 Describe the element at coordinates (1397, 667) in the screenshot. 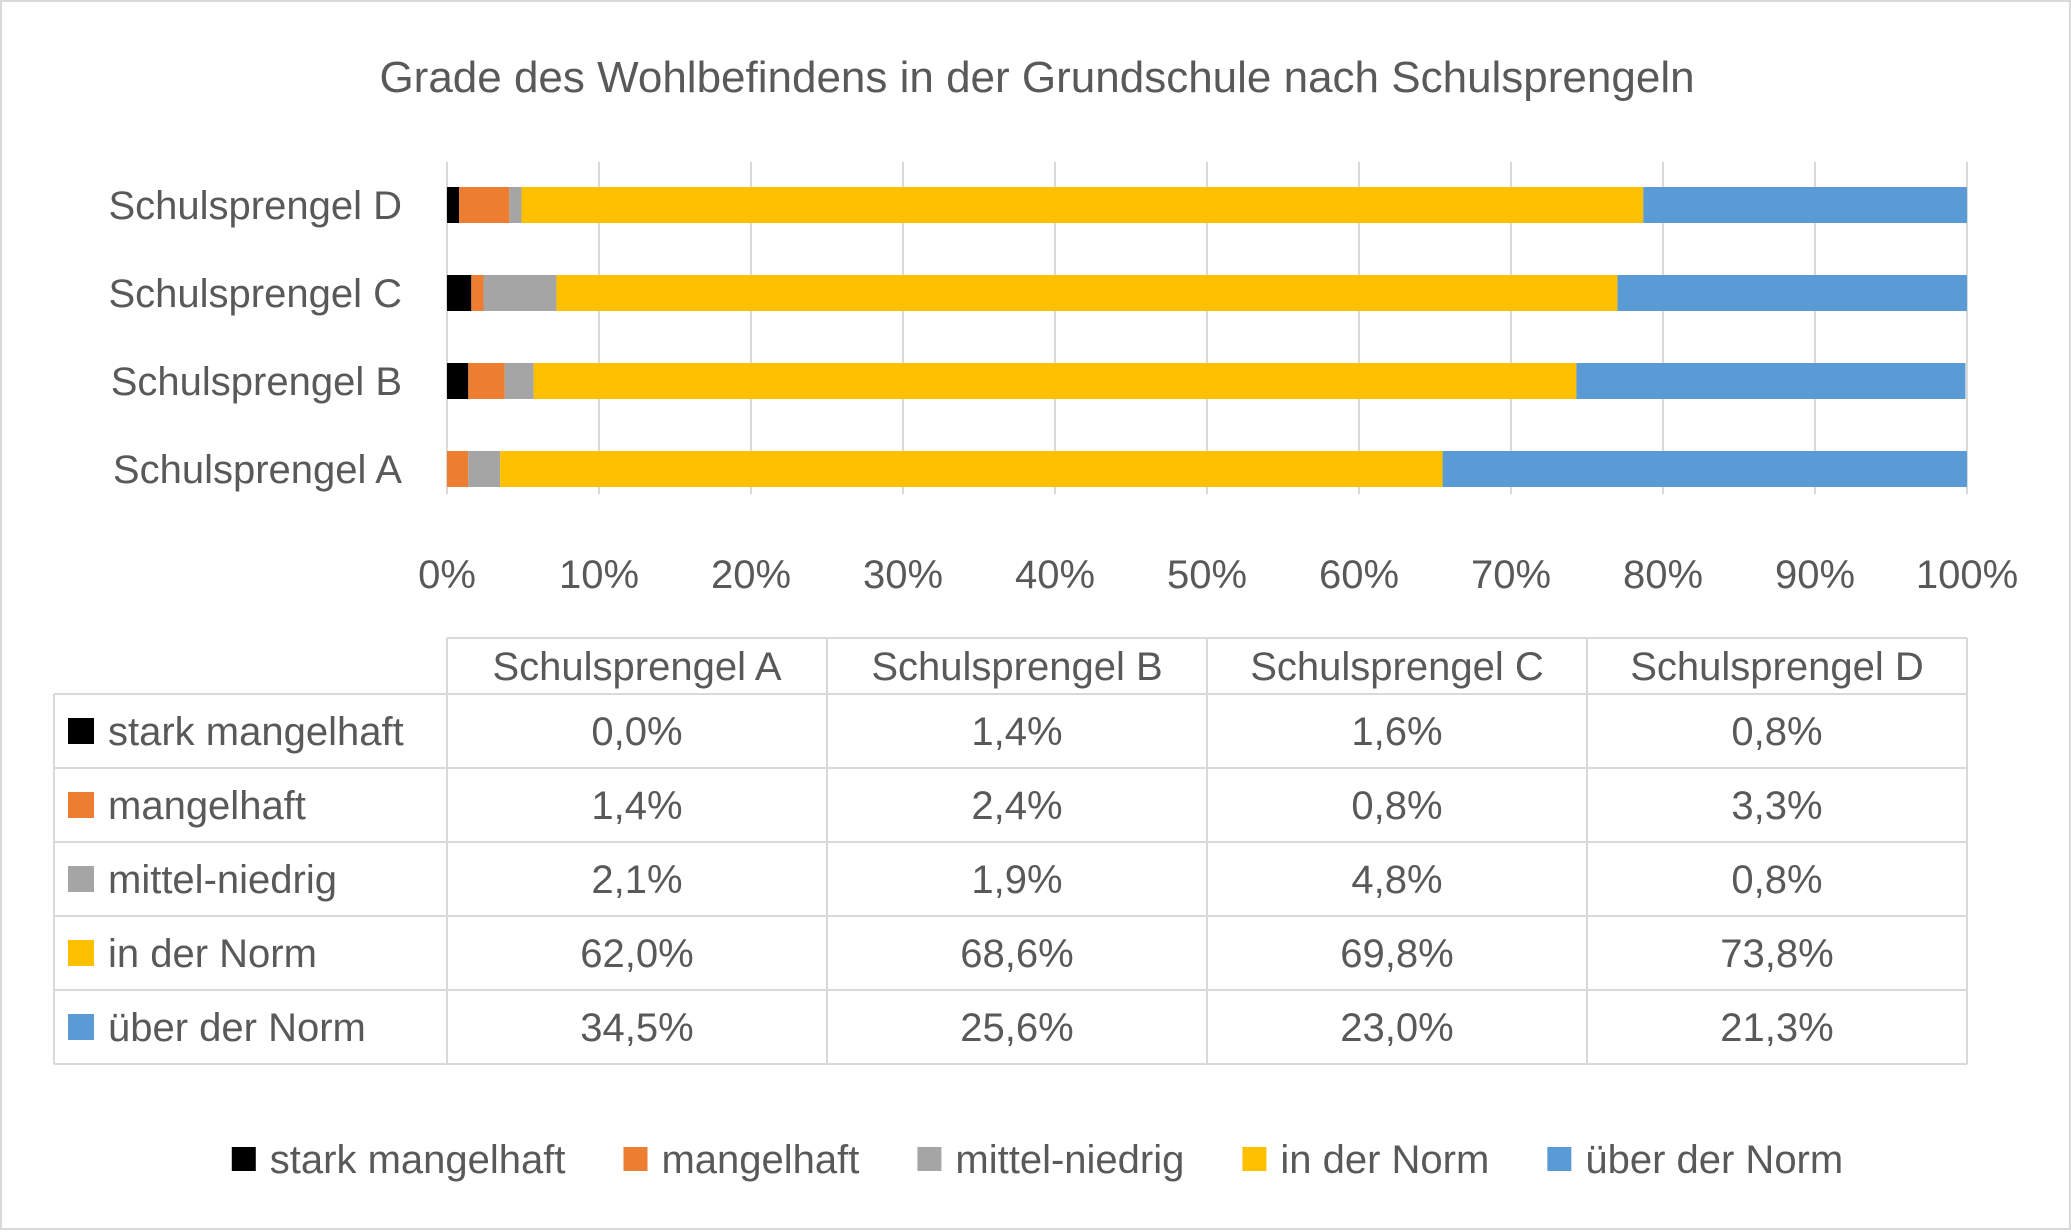

I see `table-header-cell: Schulsprengel C` at that location.